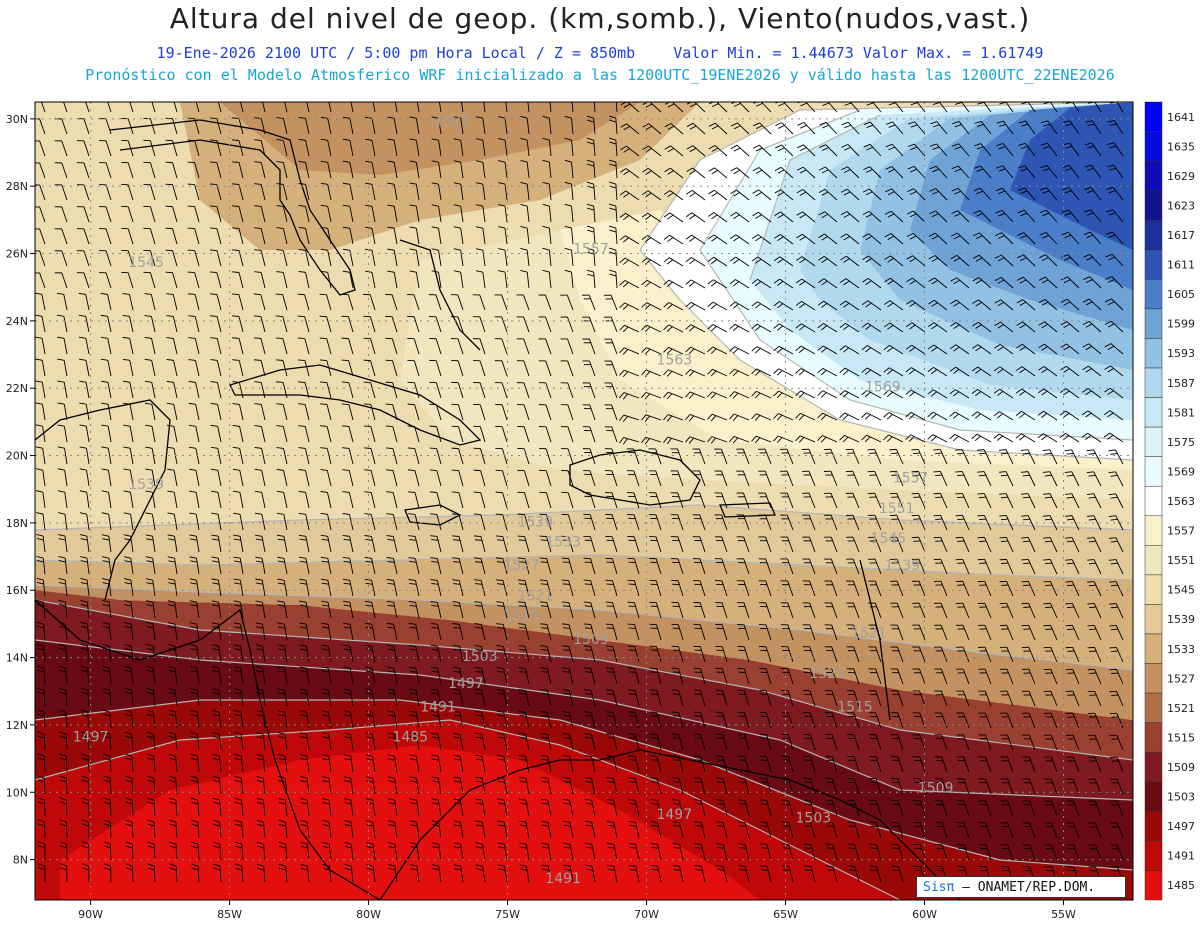  I want to click on contour-label: 1485, so click(410, 738).